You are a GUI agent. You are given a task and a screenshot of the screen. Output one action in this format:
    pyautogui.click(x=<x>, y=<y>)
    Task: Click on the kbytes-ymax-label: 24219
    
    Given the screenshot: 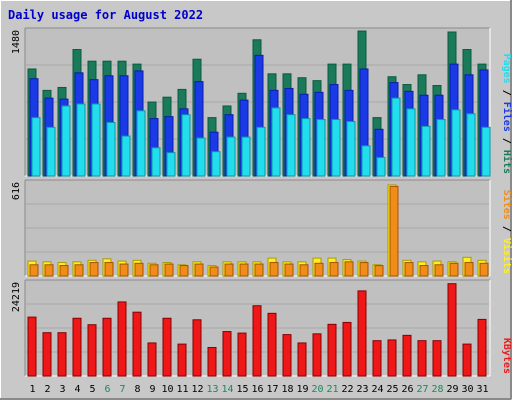 What is the action you would take?
    pyautogui.click(x=16, y=297)
    